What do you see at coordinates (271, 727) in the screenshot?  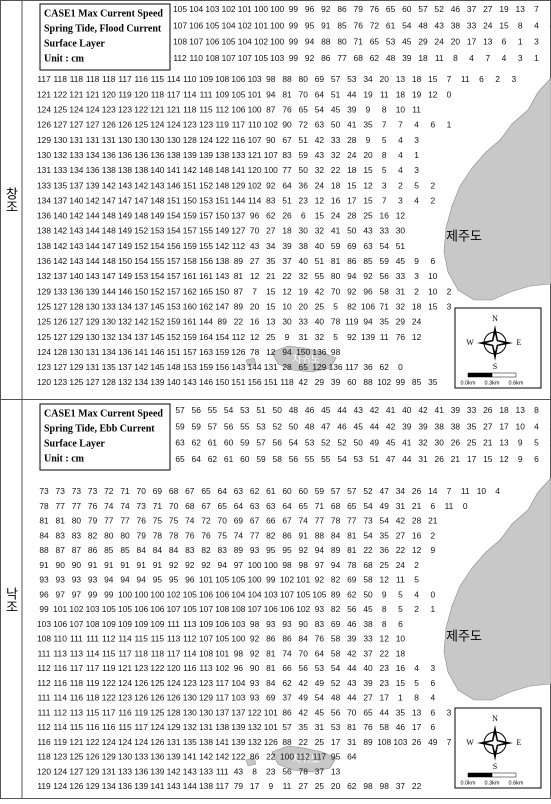 I see `speed-value: 101` at bounding box center [271, 727].